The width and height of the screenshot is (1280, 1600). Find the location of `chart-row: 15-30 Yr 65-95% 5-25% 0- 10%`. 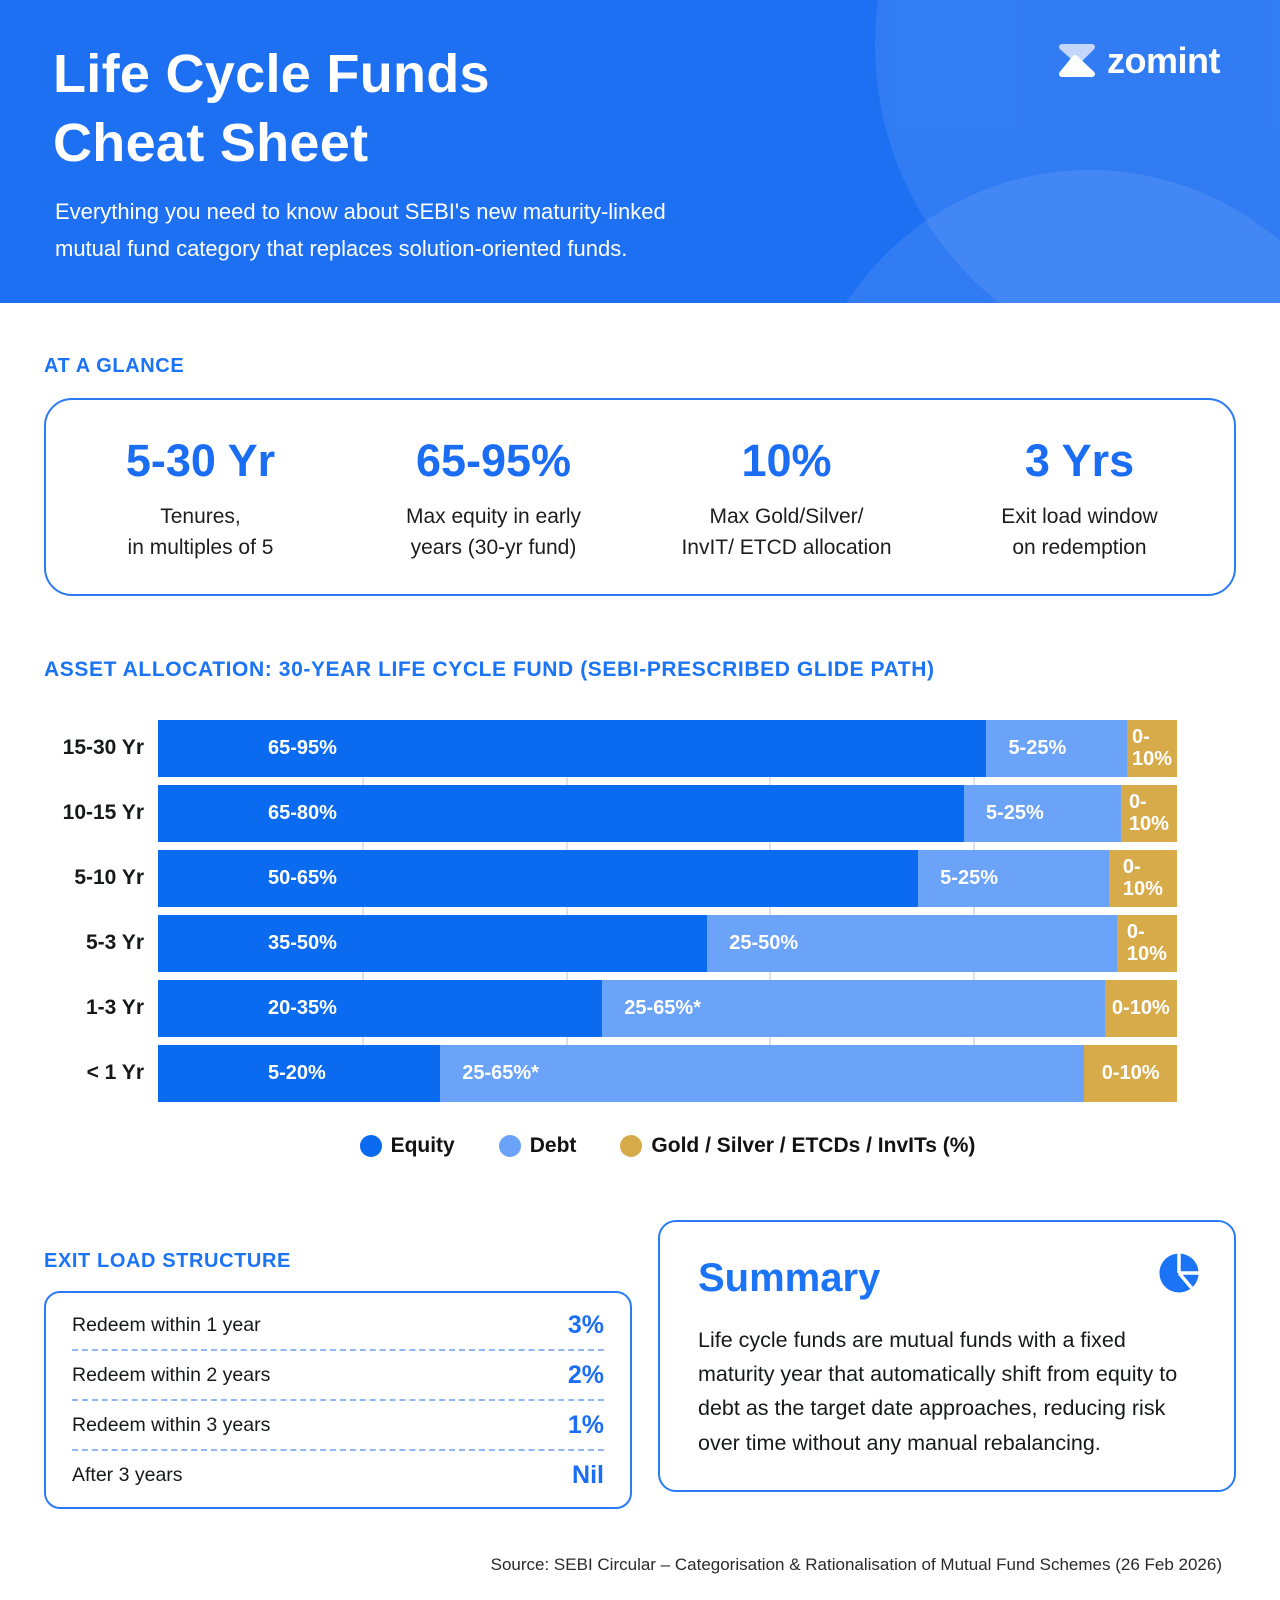

chart-row: 15-30 Yr 65-95% 5-25% 0- 10% is located at coordinates (640, 748).